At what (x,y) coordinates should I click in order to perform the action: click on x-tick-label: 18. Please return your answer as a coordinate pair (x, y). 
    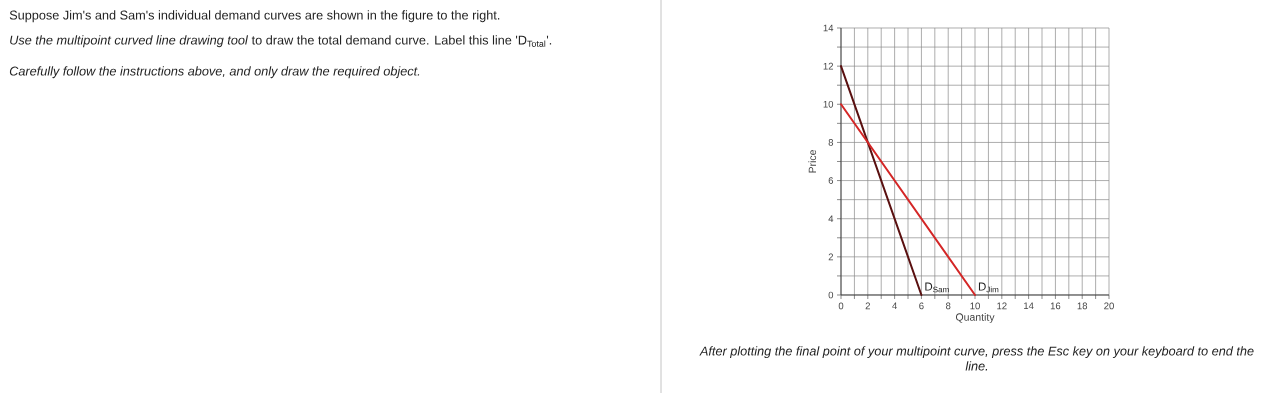
    Looking at the image, I should click on (1082, 306).